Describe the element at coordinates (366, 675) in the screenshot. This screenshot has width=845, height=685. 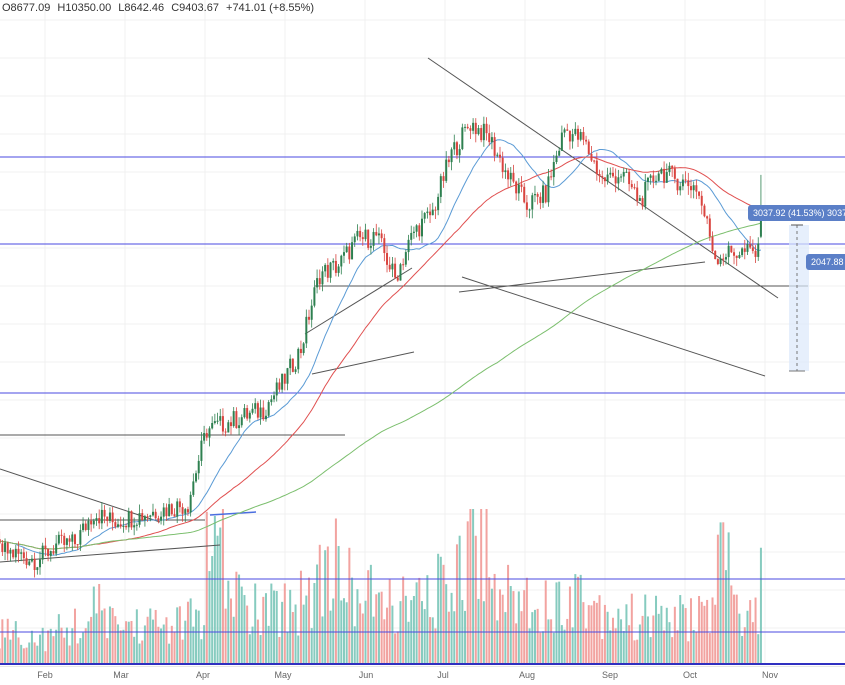
I see `x-tick: Jun` at that location.